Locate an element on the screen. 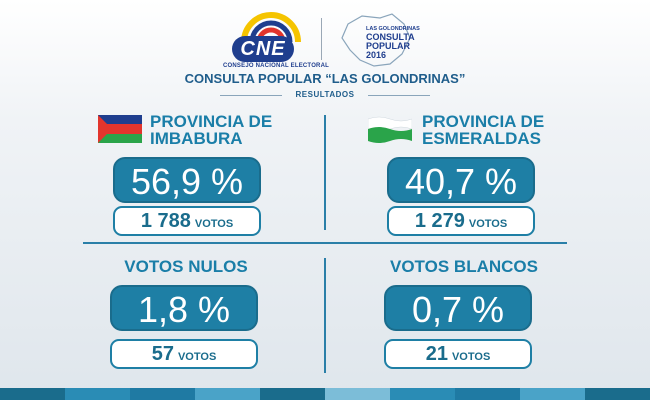  page-subtitle: RESULTADOS is located at coordinates (325, 94).